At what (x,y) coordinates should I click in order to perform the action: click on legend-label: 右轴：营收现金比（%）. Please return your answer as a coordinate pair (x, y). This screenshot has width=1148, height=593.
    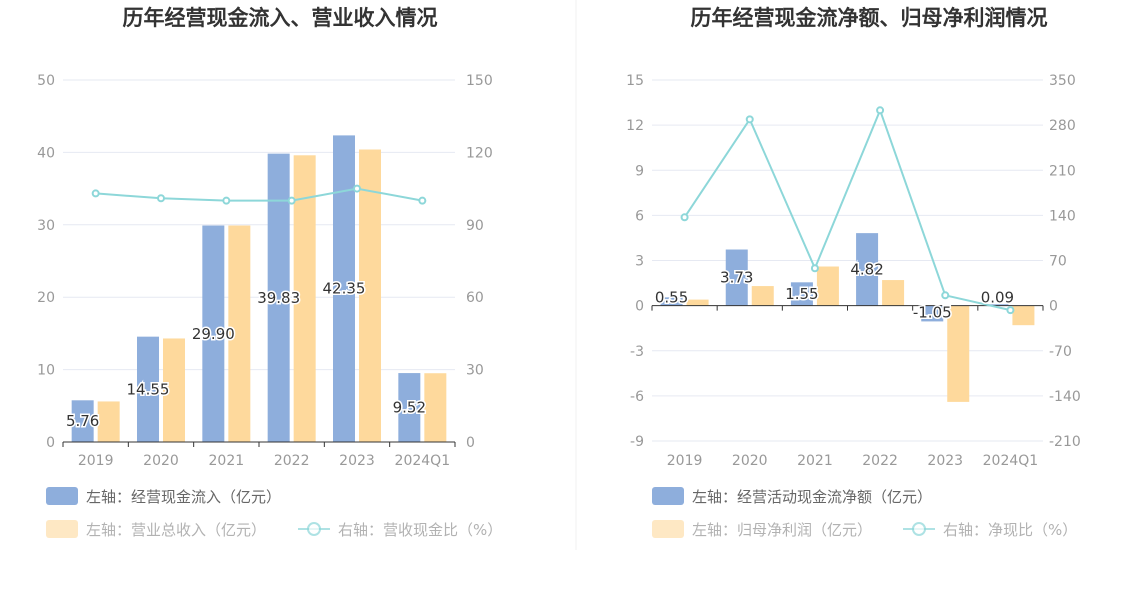
    Looking at the image, I should click on (420, 530).